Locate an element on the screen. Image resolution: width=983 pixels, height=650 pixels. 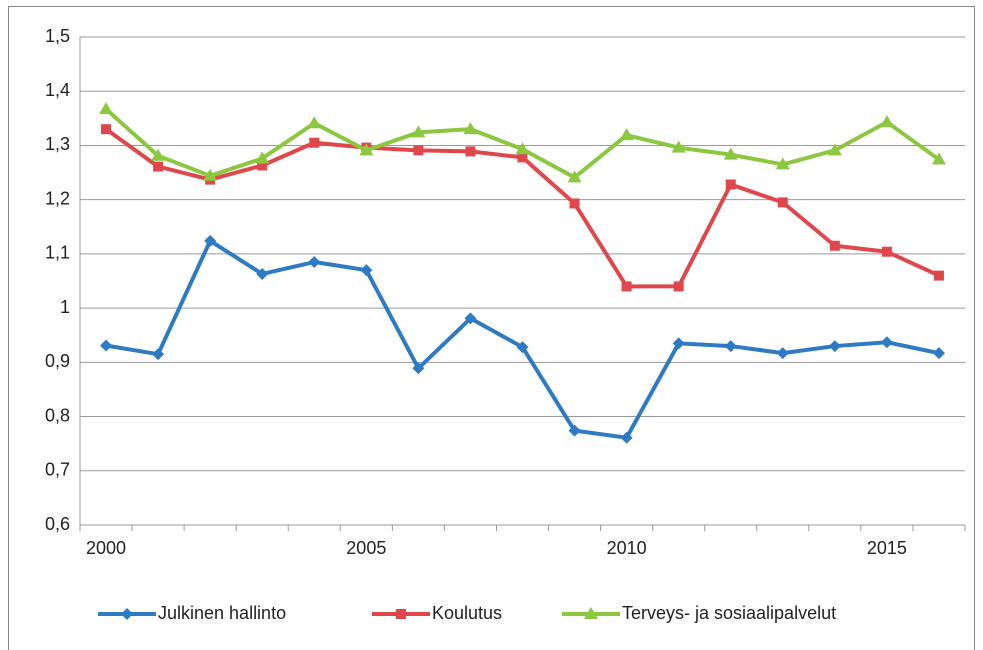
y-tick-label: 1,5 is located at coordinates (57, 36).